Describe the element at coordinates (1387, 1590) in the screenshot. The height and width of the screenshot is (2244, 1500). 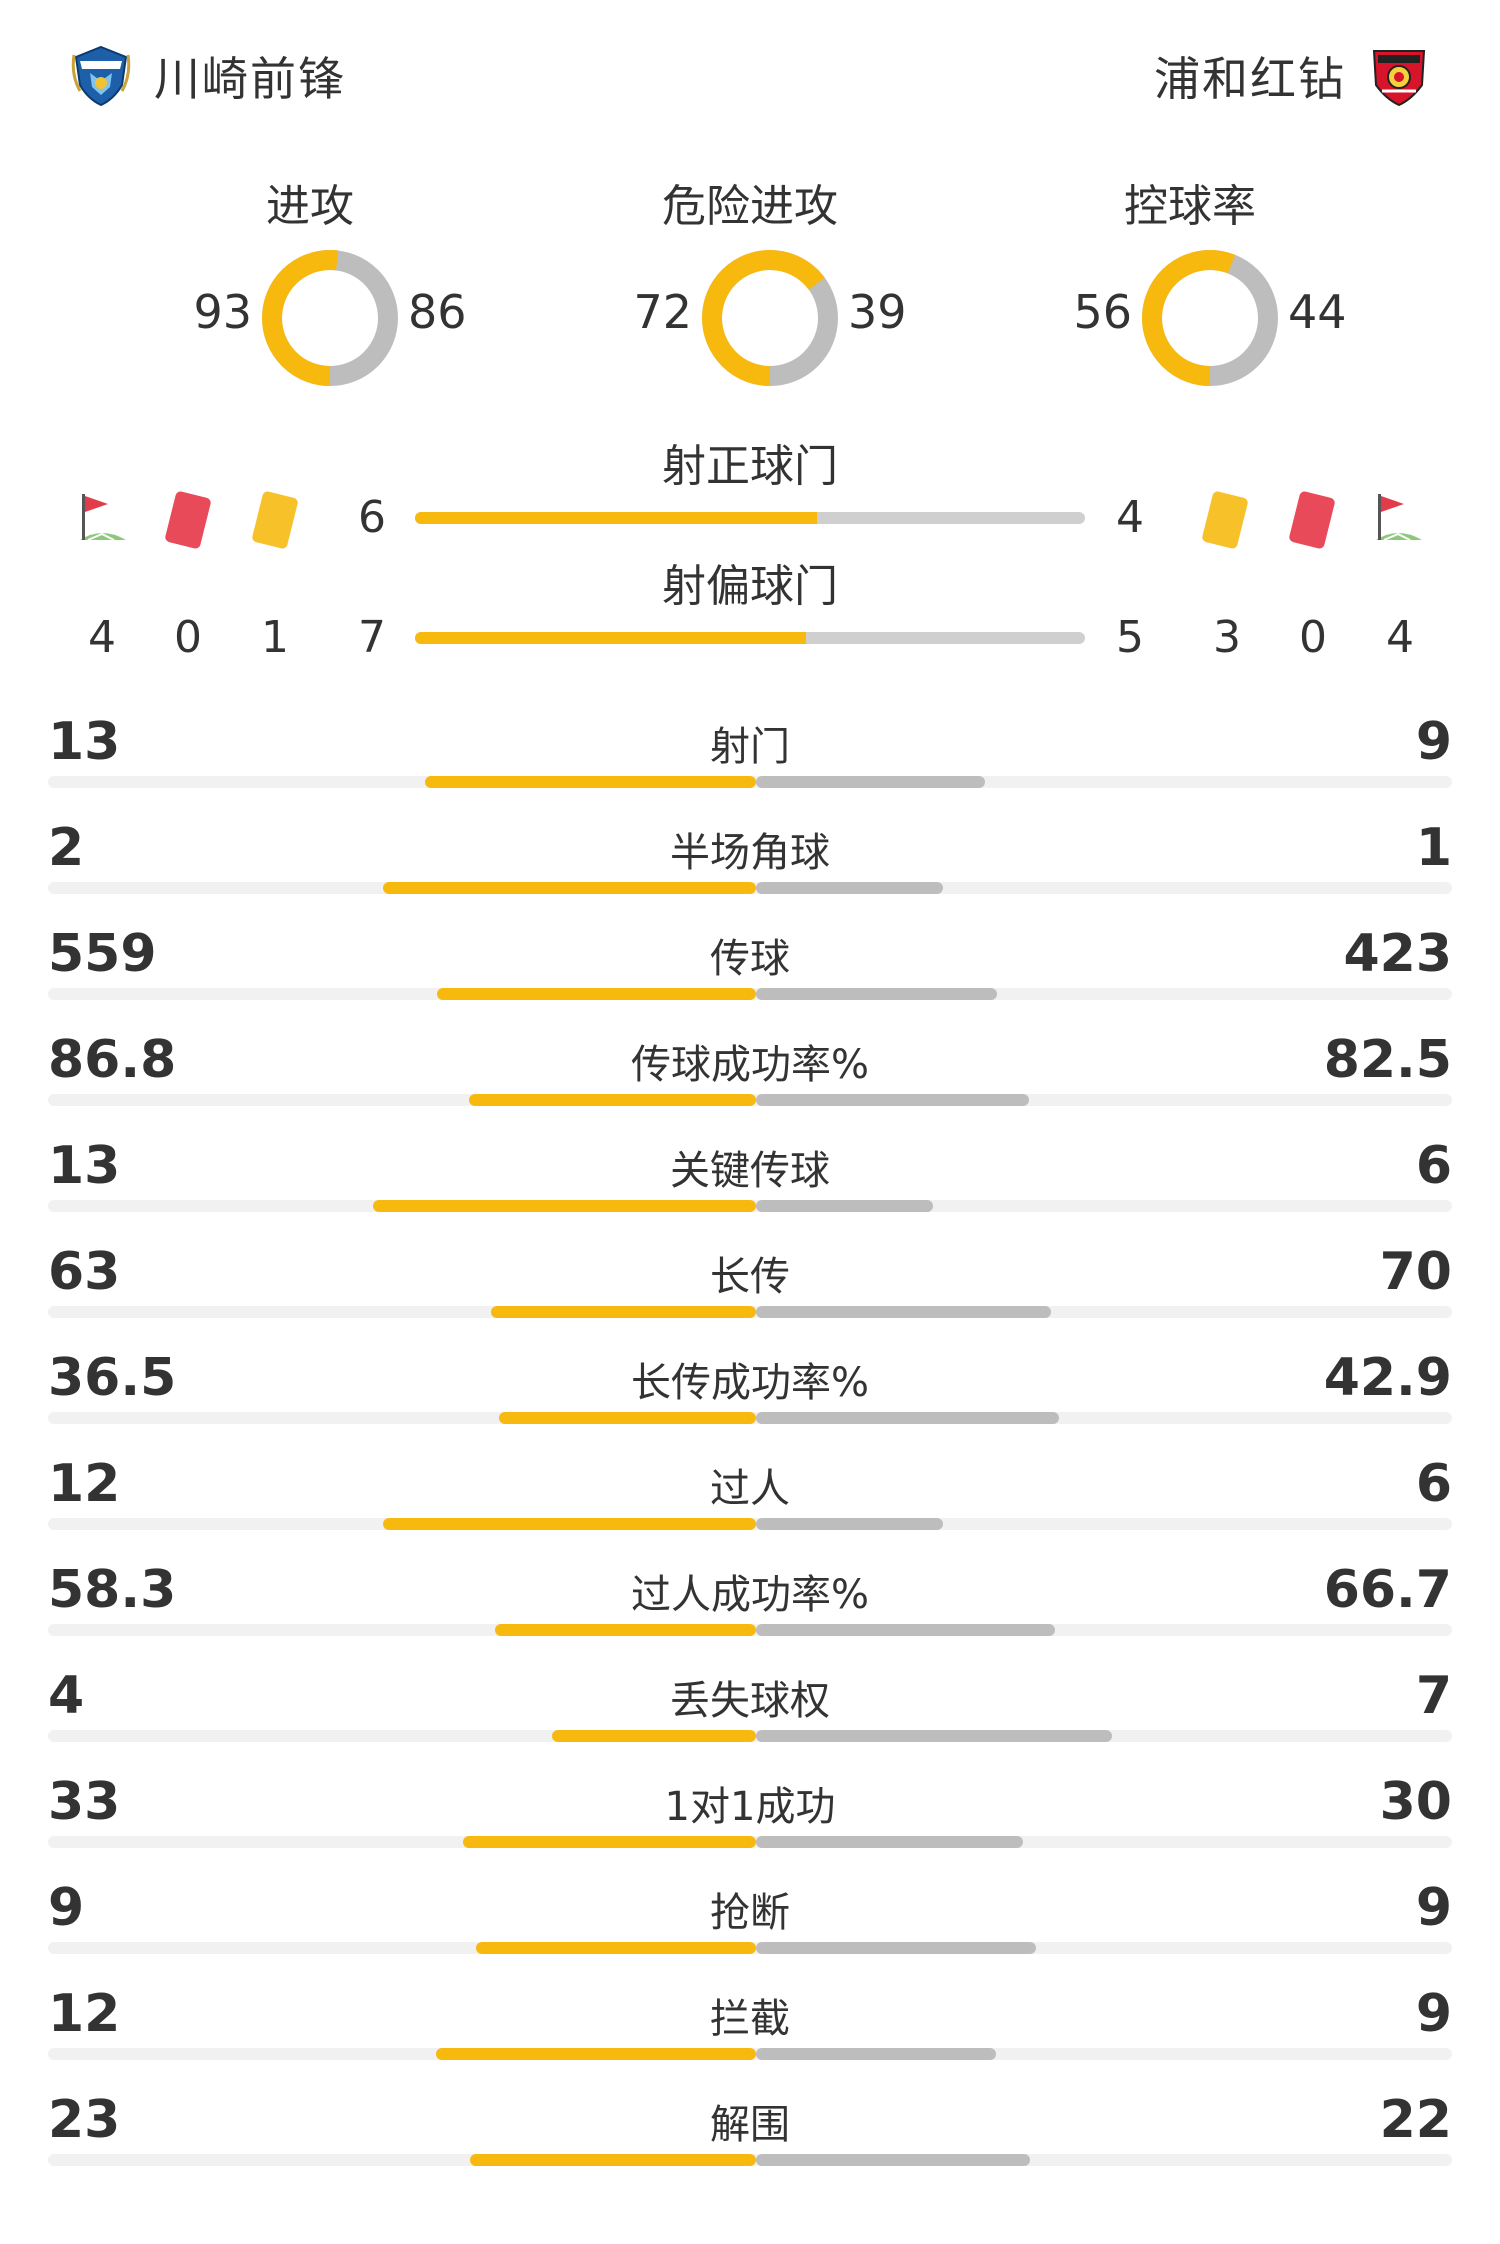
I see `stat-away-value: 66.7` at that location.